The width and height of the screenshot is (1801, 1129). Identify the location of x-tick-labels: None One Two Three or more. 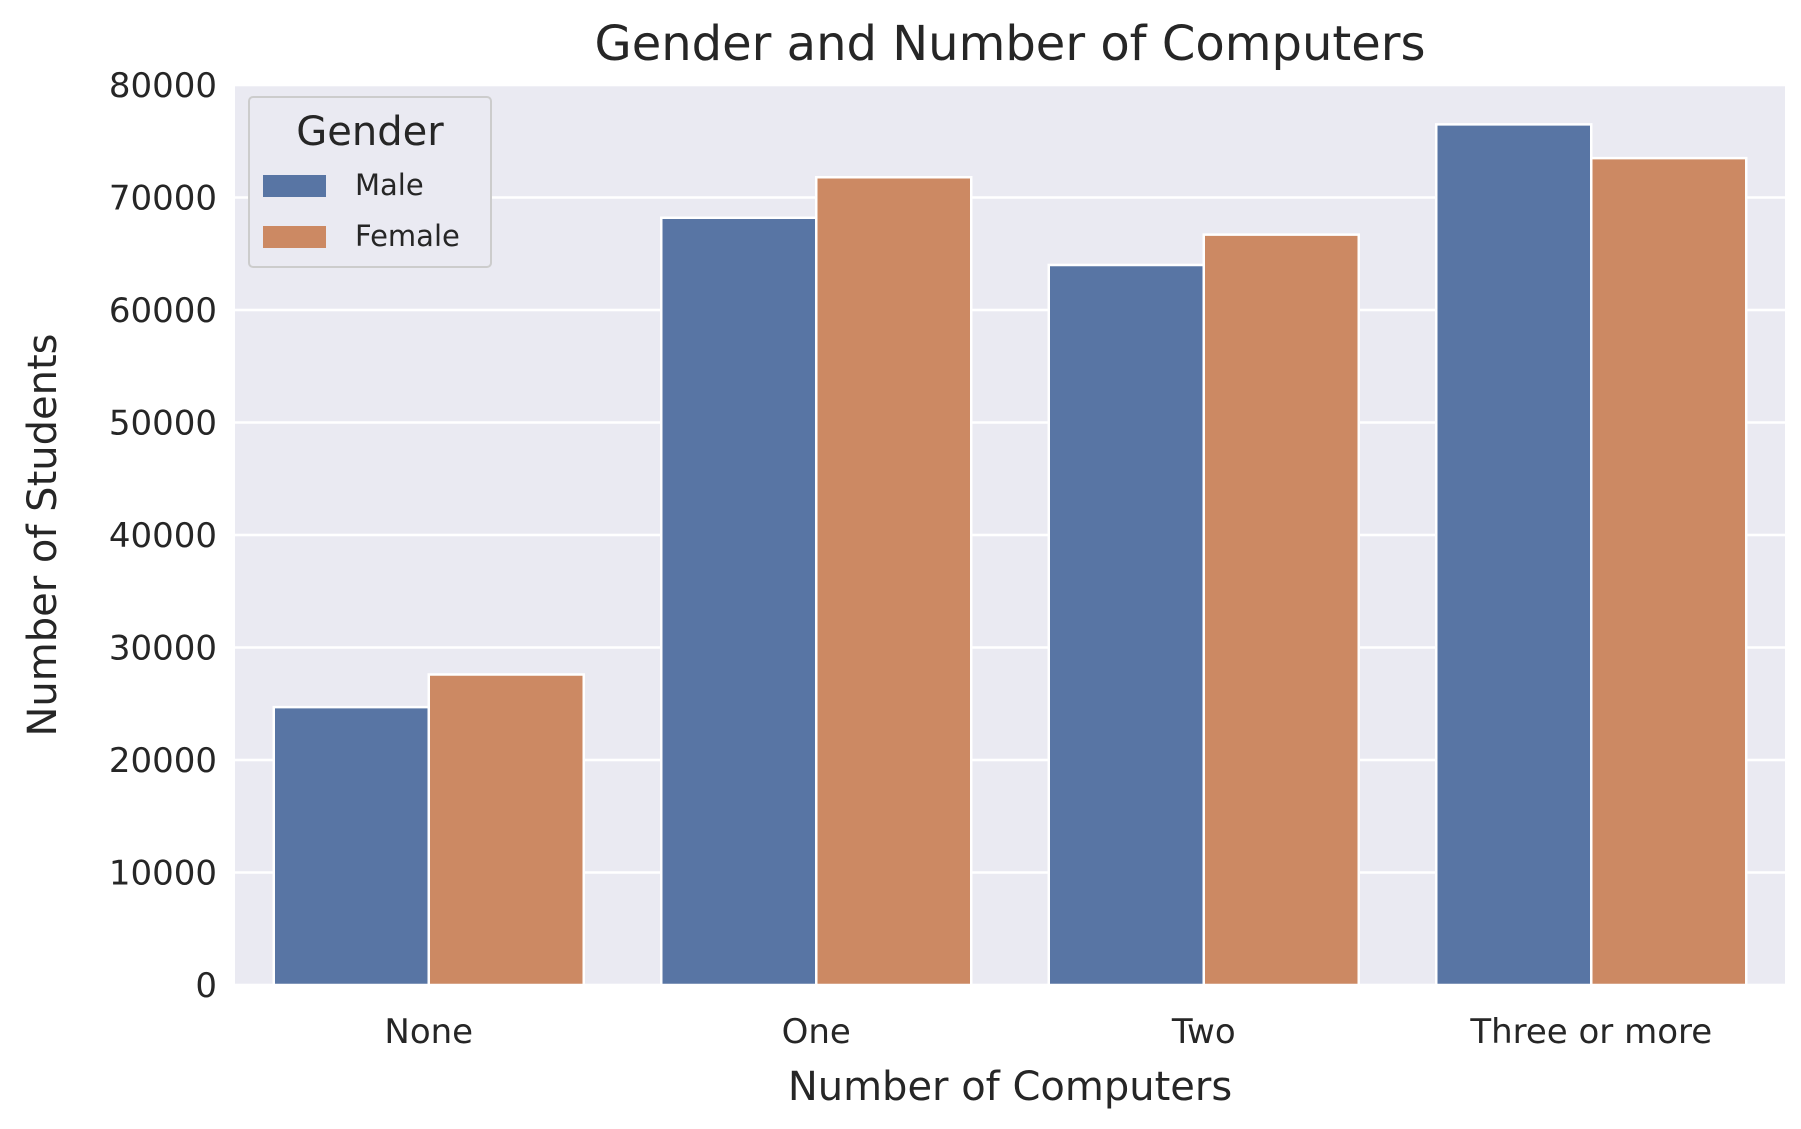
(1048, 1032).